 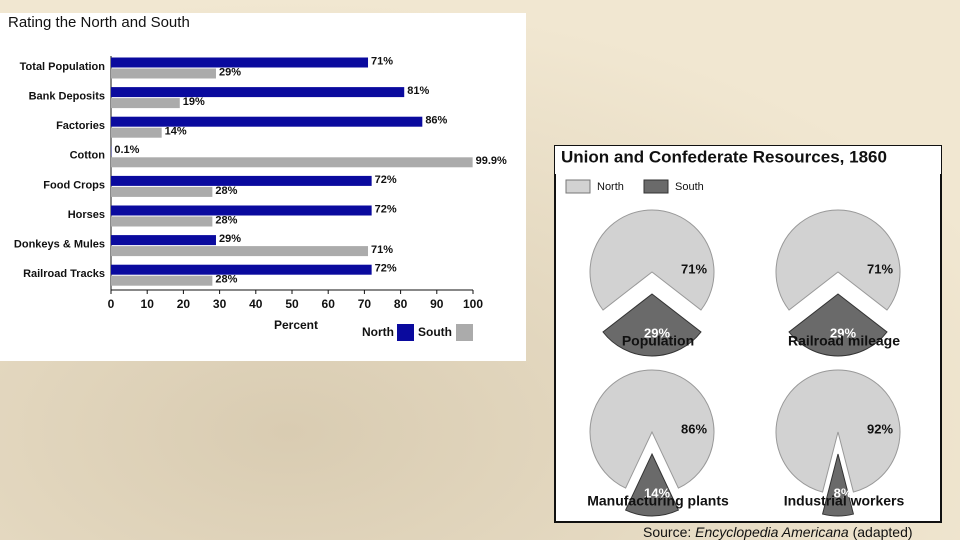 What do you see at coordinates (724, 156) in the screenshot?
I see `pie-title: Union and Confederate Resources, 1860` at bounding box center [724, 156].